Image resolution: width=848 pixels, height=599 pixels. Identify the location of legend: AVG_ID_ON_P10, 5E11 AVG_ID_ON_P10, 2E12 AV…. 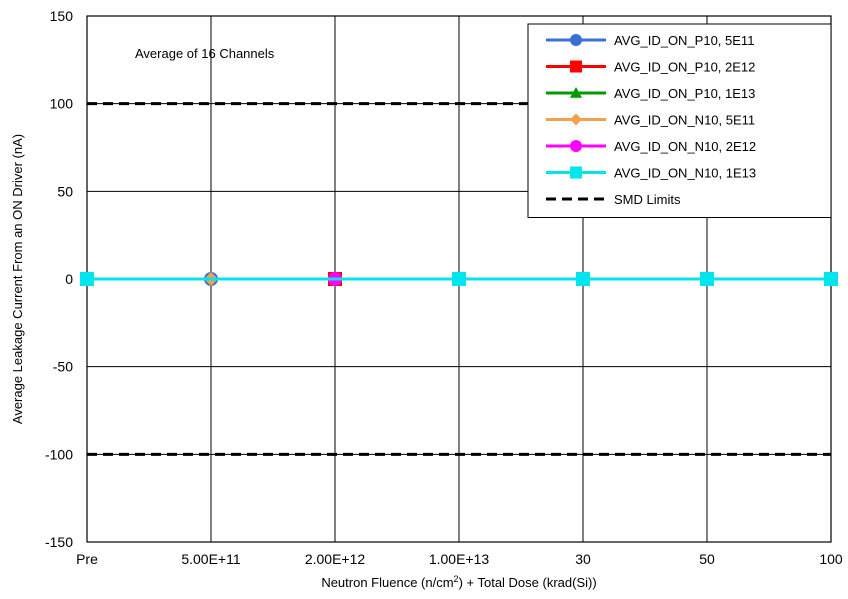
(679, 120).